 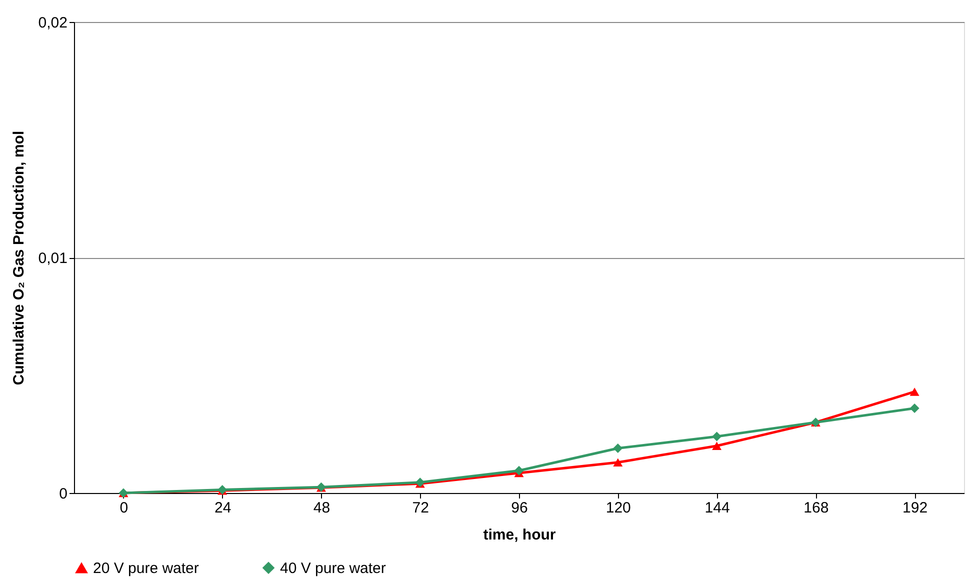 I want to click on legend-label: 40 V pure water, so click(x=333, y=568).